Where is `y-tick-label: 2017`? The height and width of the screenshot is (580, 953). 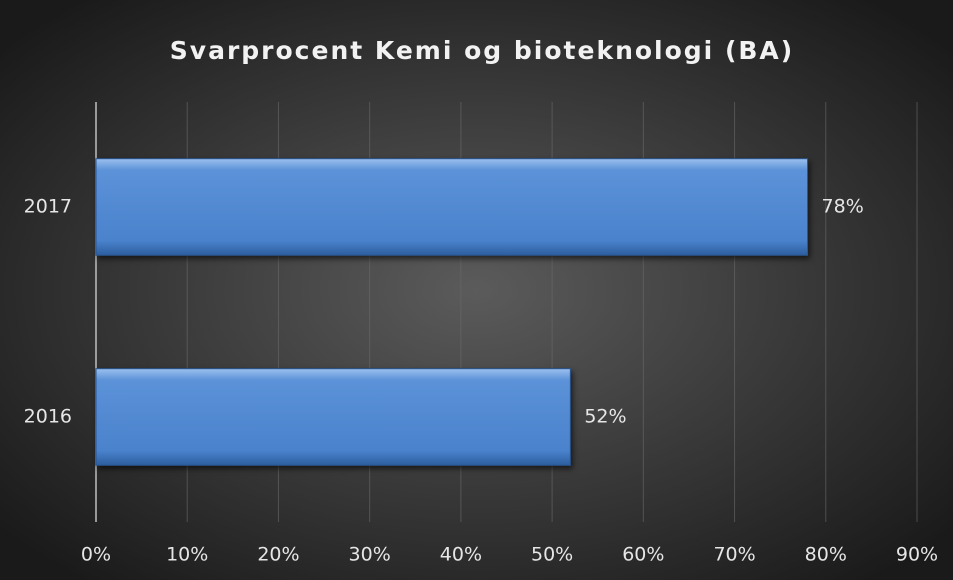 y-tick-label: 2017 is located at coordinates (48, 207).